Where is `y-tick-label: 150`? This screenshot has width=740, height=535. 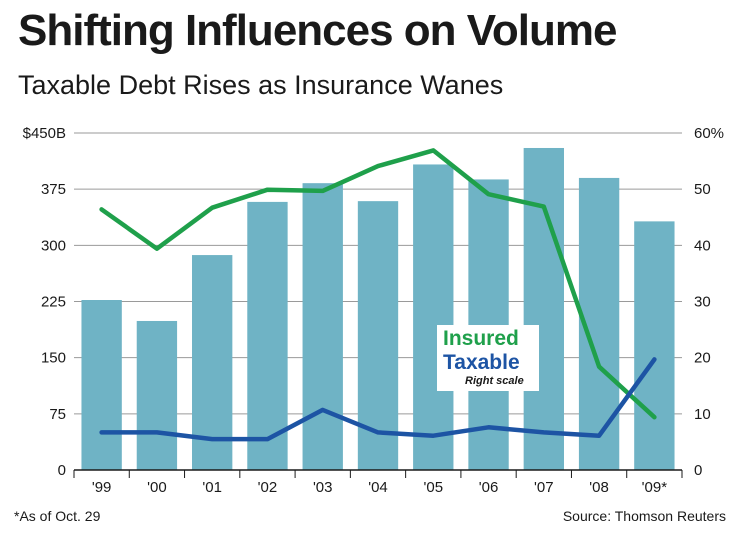
y-tick-label: 150 is located at coordinates (53, 358).